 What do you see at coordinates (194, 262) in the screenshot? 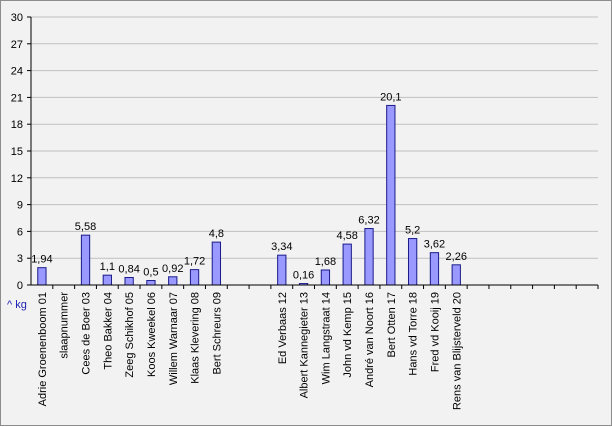
I see `data-label: 1,72` at bounding box center [194, 262].